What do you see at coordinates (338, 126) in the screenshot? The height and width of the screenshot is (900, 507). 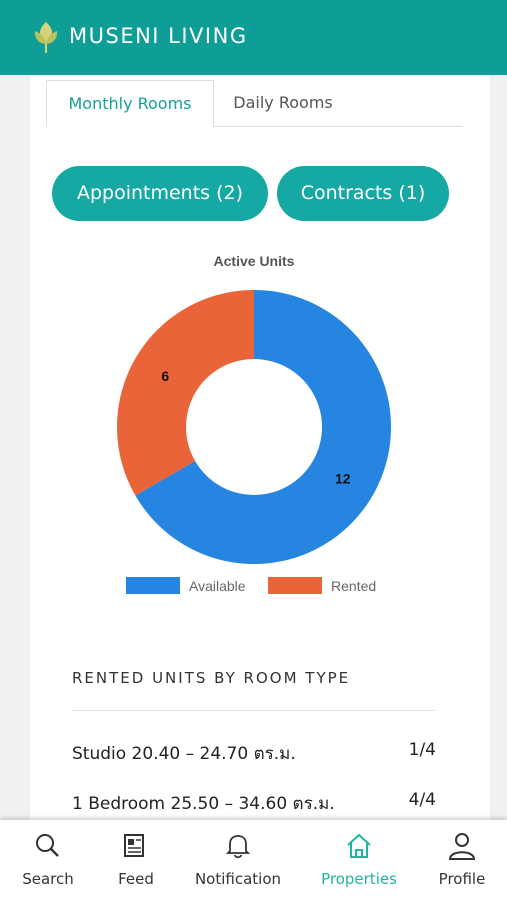 I see `tab-divider` at bounding box center [338, 126].